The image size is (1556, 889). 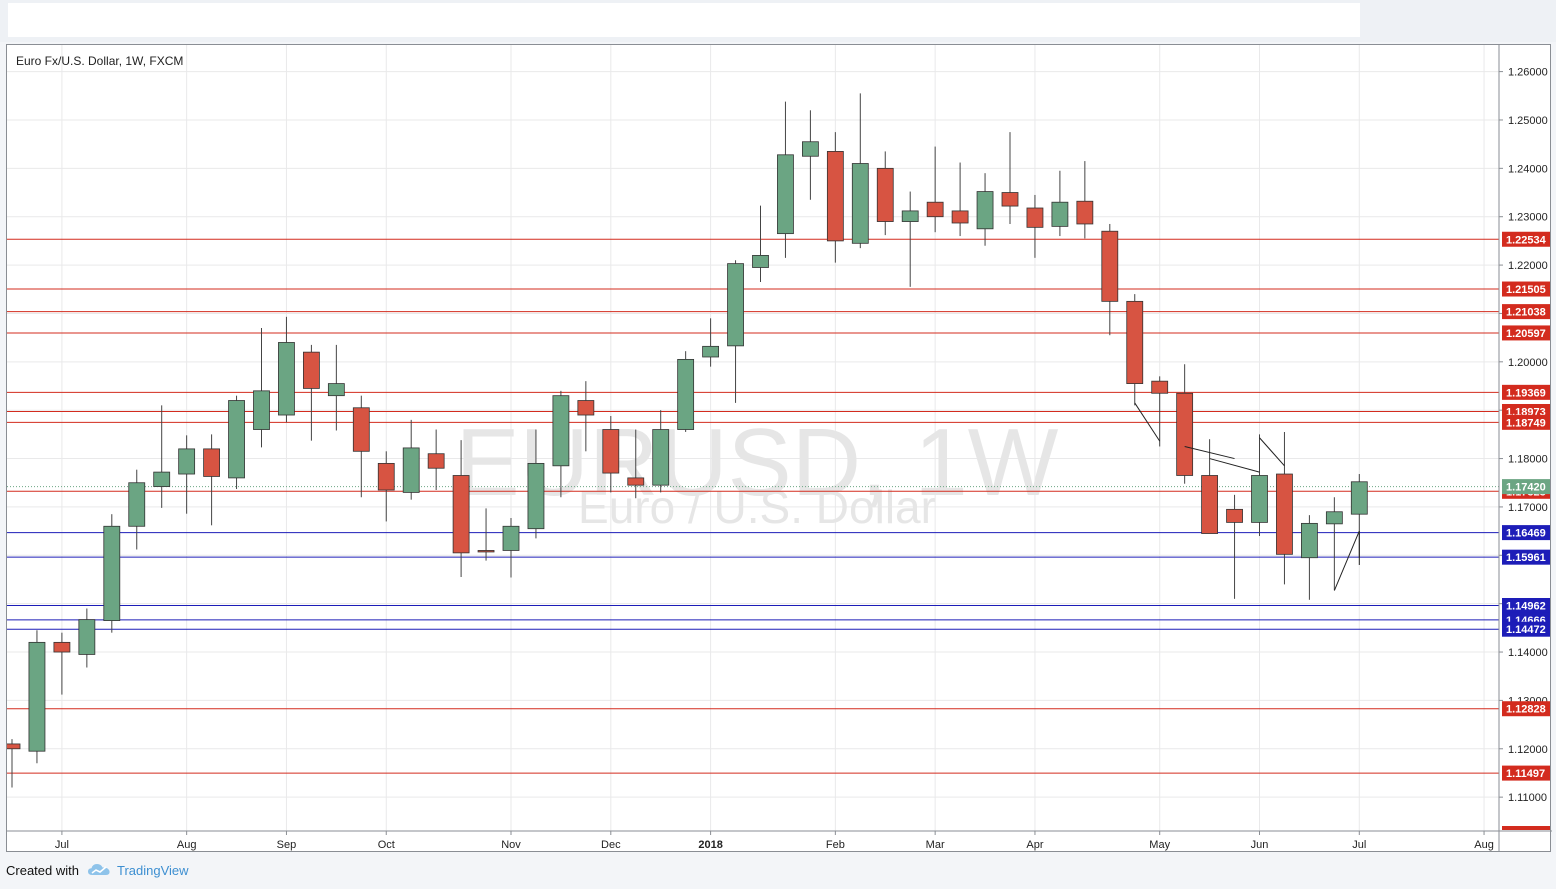 What do you see at coordinates (1525, 774) in the screenshot?
I see `level-tag: 1.11497` at bounding box center [1525, 774].